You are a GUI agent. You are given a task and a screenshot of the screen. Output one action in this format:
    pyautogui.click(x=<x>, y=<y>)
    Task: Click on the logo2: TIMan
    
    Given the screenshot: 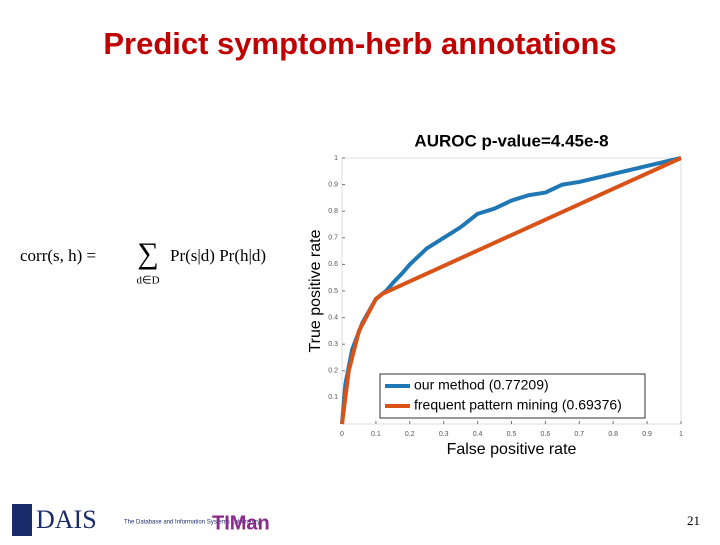 What is the action you would take?
    pyautogui.click(x=241, y=523)
    